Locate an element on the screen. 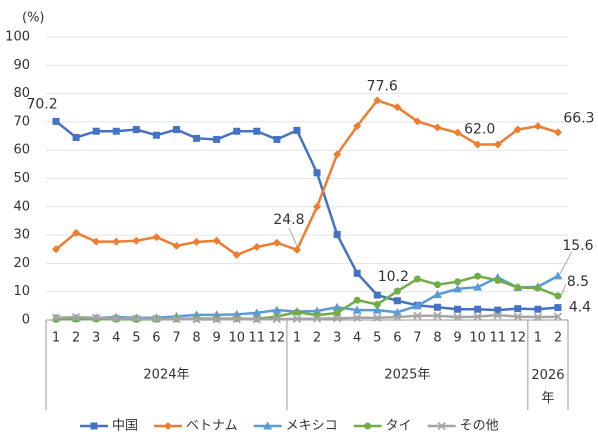  legend-label: 中国 is located at coordinates (125, 426).